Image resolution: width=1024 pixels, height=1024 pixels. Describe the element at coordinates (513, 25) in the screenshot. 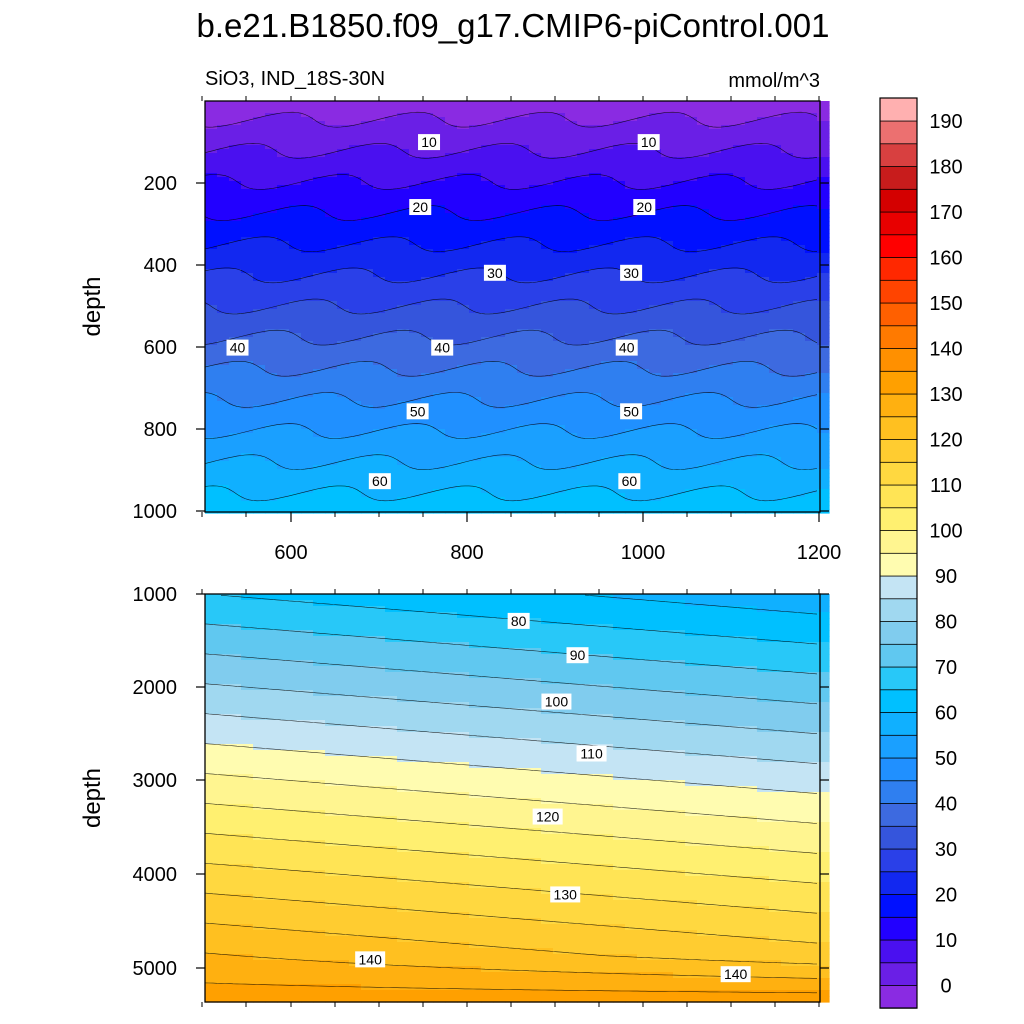

I see `chart-title: b.e21.B1850.f09_g17.CMIP6-piControl.001` at that location.